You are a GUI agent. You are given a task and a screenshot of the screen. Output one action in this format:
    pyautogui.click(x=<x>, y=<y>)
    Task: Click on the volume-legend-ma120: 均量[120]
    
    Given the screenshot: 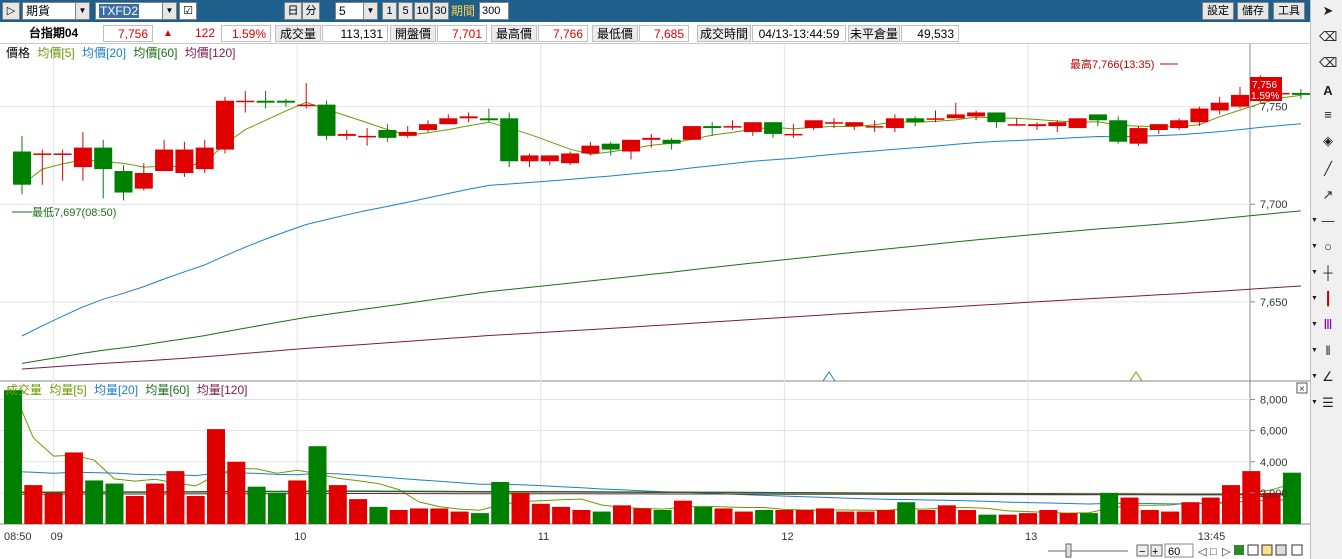 What is the action you would take?
    pyautogui.click(x=222, y=390)
    